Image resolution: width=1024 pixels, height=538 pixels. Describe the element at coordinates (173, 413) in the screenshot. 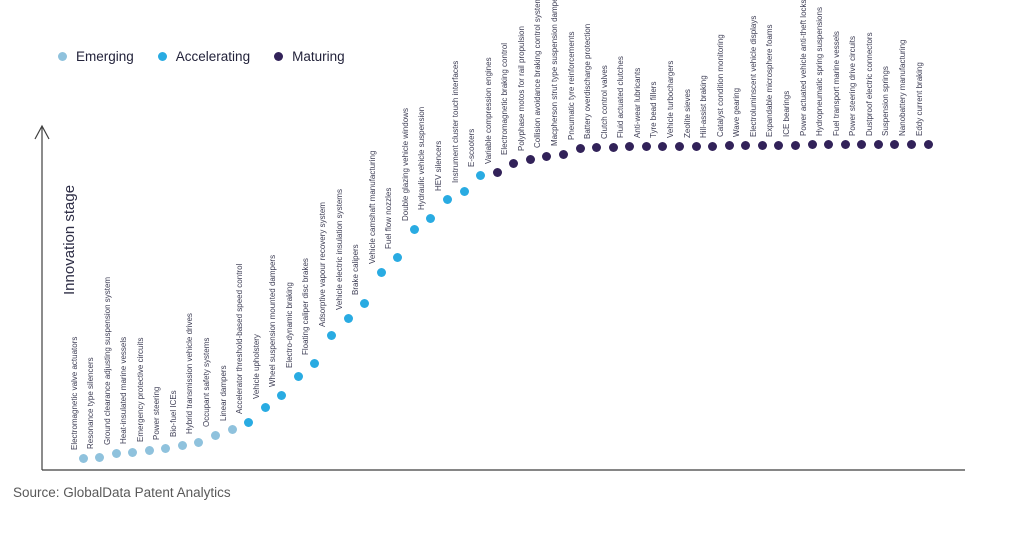

I see `data-point-label: Bio-fuel ICEs` at that location.